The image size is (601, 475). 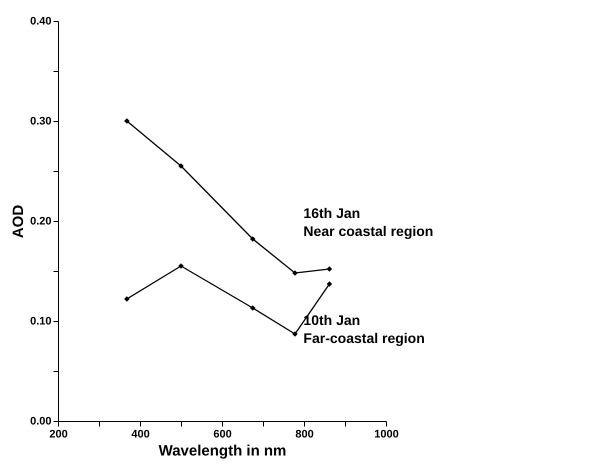 What do you see at coordinates (364, 329) in the screenshot?
I see `series-label: 10th Jan Far-coastal region` at bounding box center [364, 329].